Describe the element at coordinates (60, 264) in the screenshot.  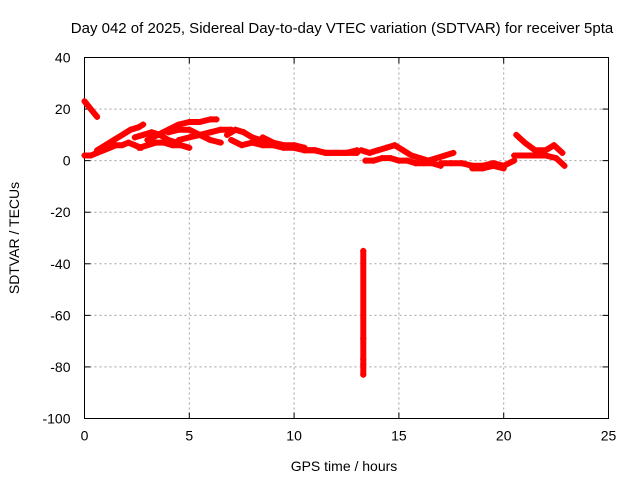
I see `y-tick-label: -40` at that location.